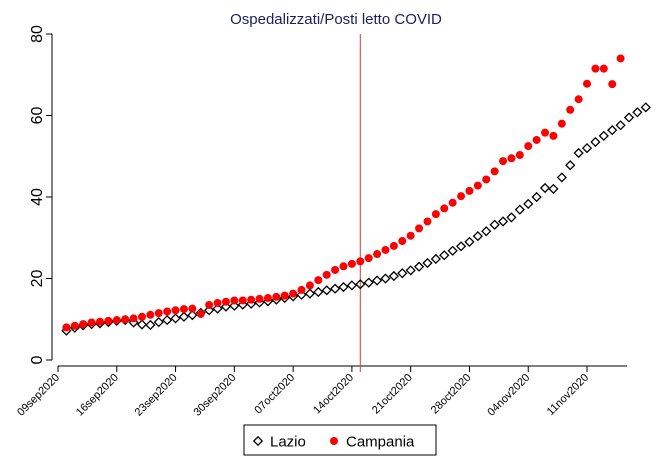  Describe the element at coordinates (274, 394) in the screenshot. I see `x-tick-label: 07oct2020` at that location.